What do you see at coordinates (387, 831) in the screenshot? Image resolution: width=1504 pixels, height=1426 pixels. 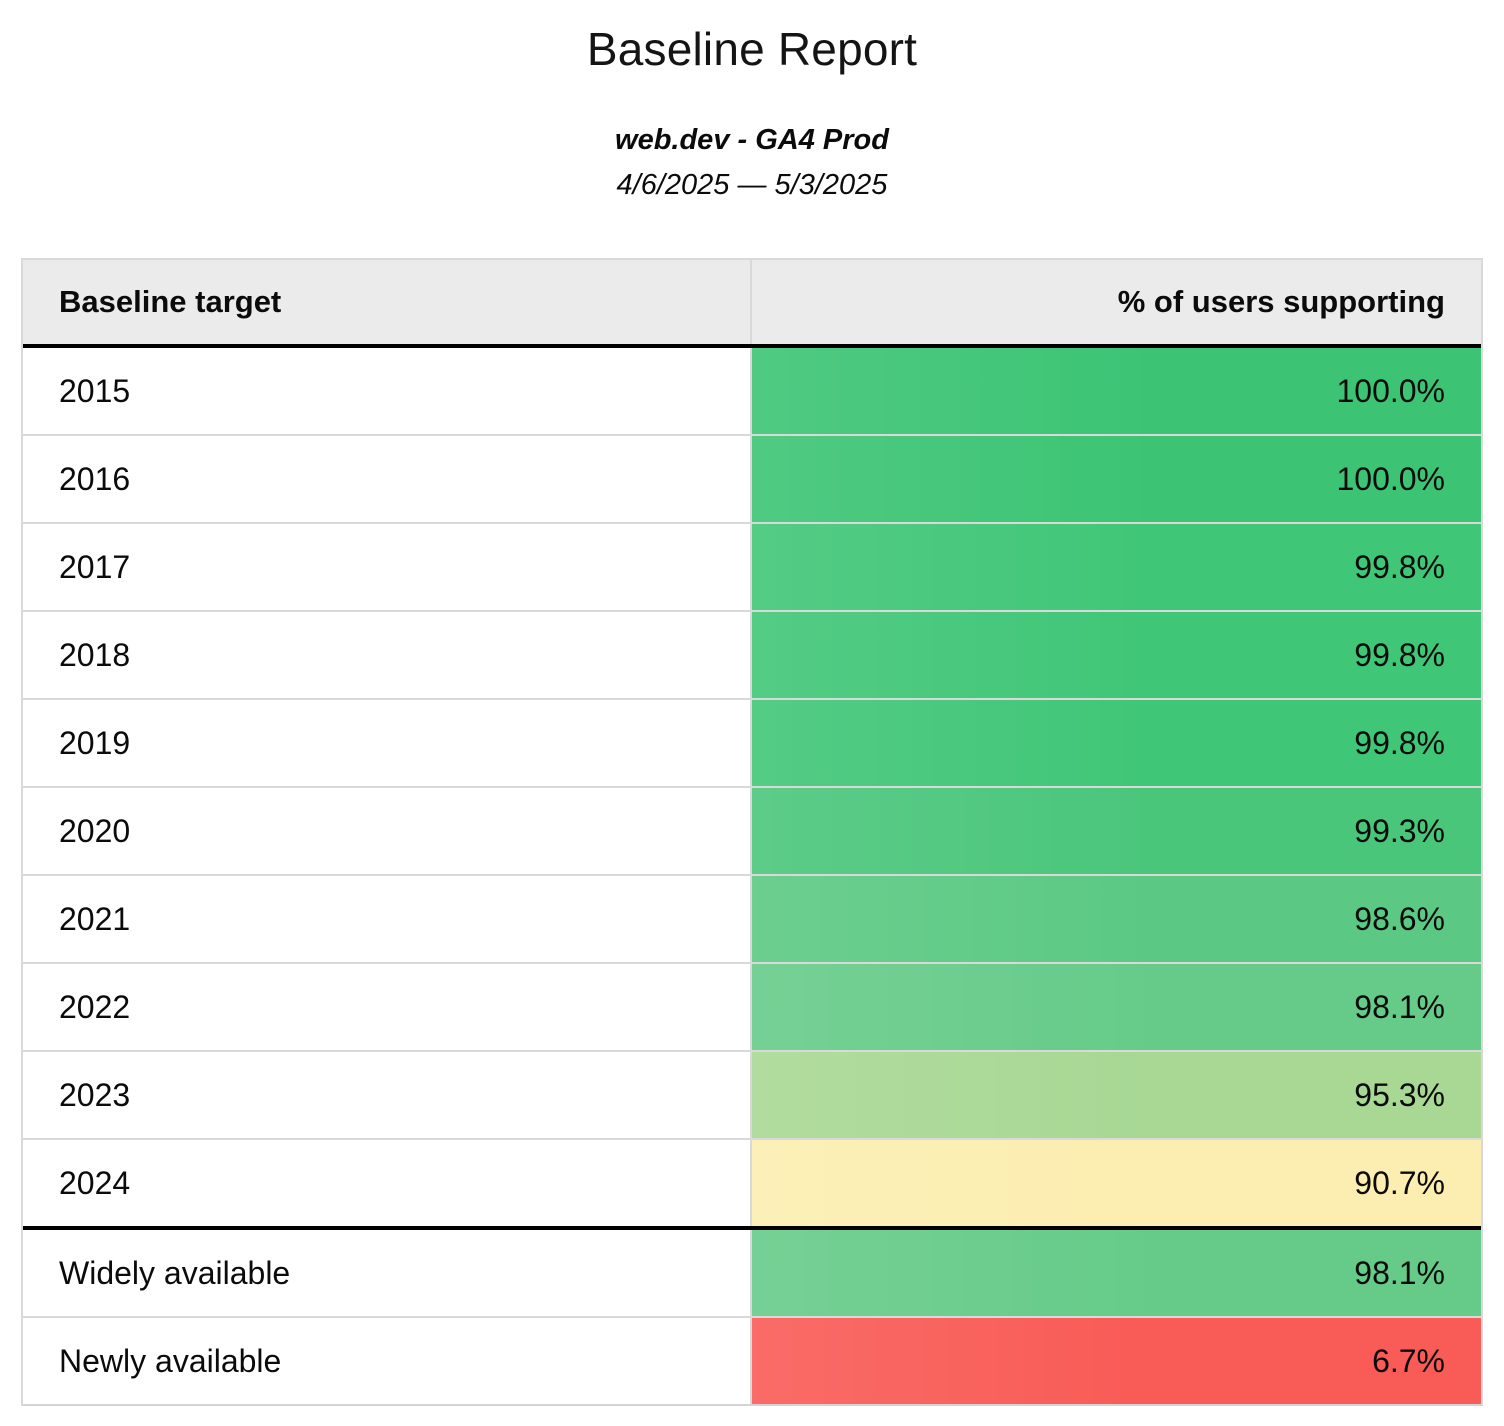 I see `row-label: 2020` at bounding box center [387, 831].